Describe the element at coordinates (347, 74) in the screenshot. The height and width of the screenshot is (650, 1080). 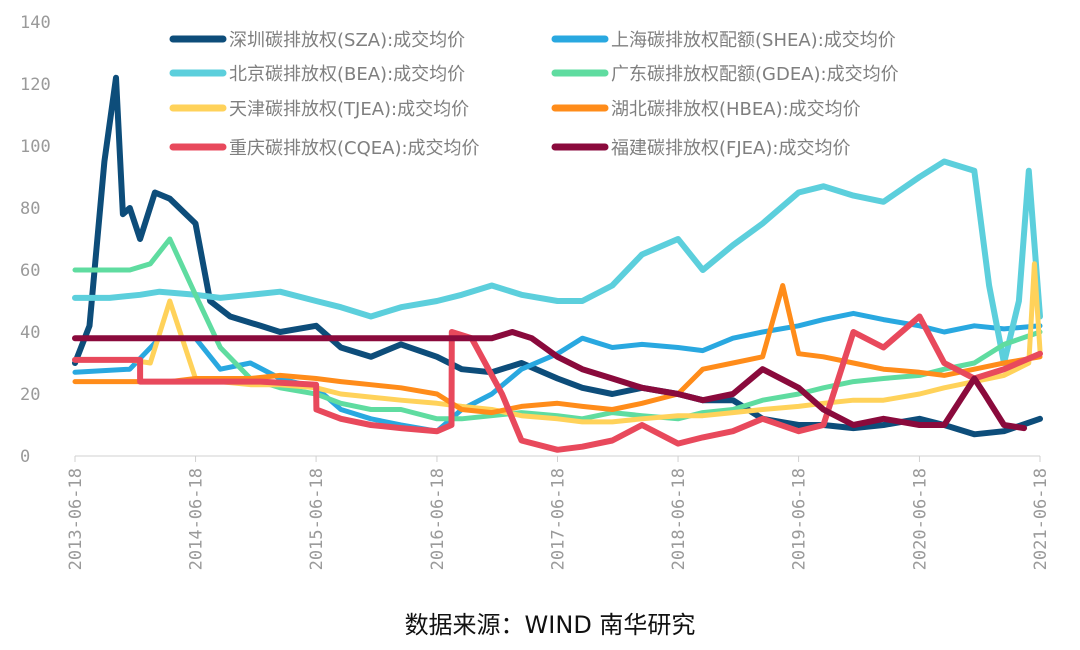
I see `legend-label: 北京碳排放权(BEA):成交均价` at that location.